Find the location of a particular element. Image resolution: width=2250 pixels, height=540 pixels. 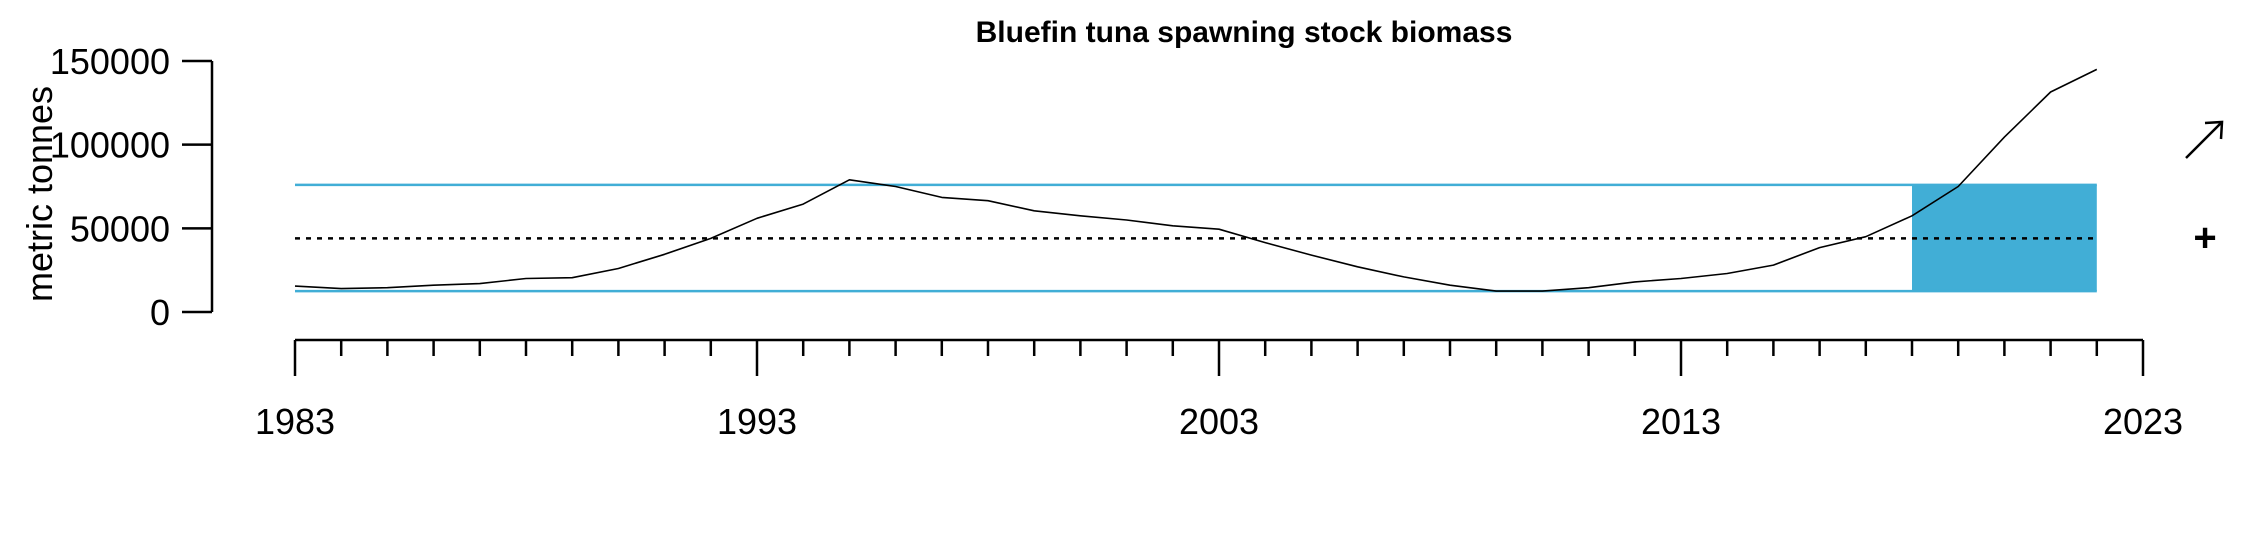

y-axis-label: metric tonnes is located at coordinates (39, 194).